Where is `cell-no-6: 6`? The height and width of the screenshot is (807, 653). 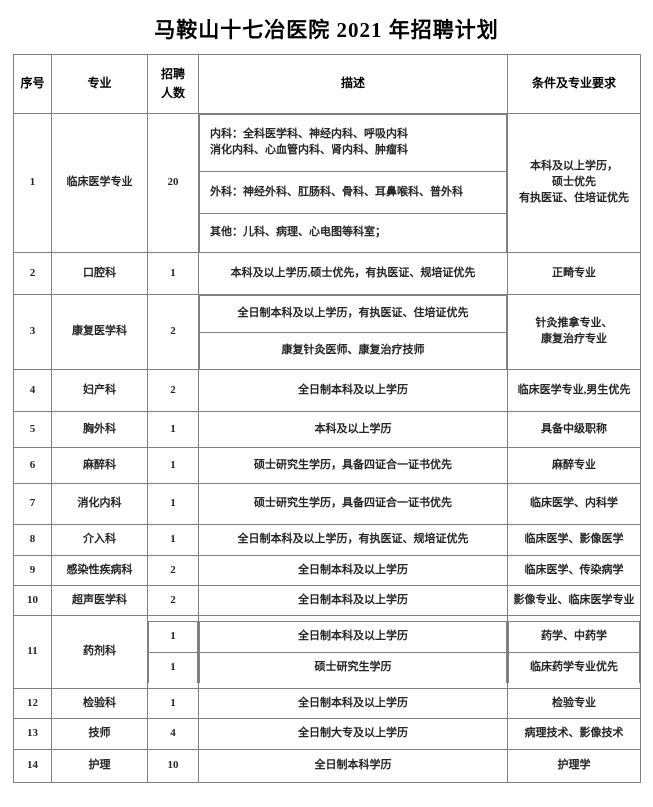
cell-no-6: 6 is located at coordinates (32, 465).